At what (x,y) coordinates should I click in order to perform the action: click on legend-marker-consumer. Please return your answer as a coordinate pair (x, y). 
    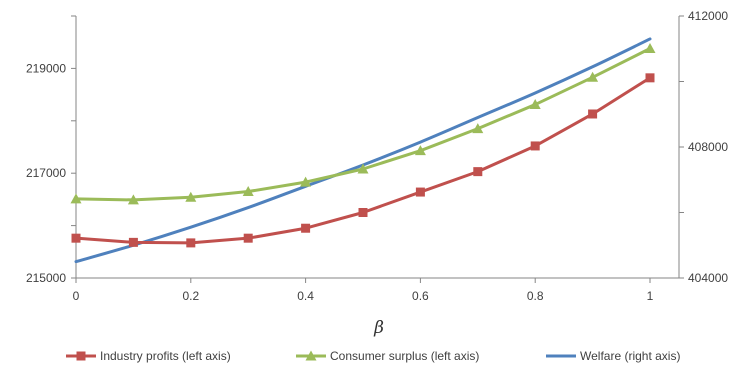
    Looking at the image, I should click on (311, 355).